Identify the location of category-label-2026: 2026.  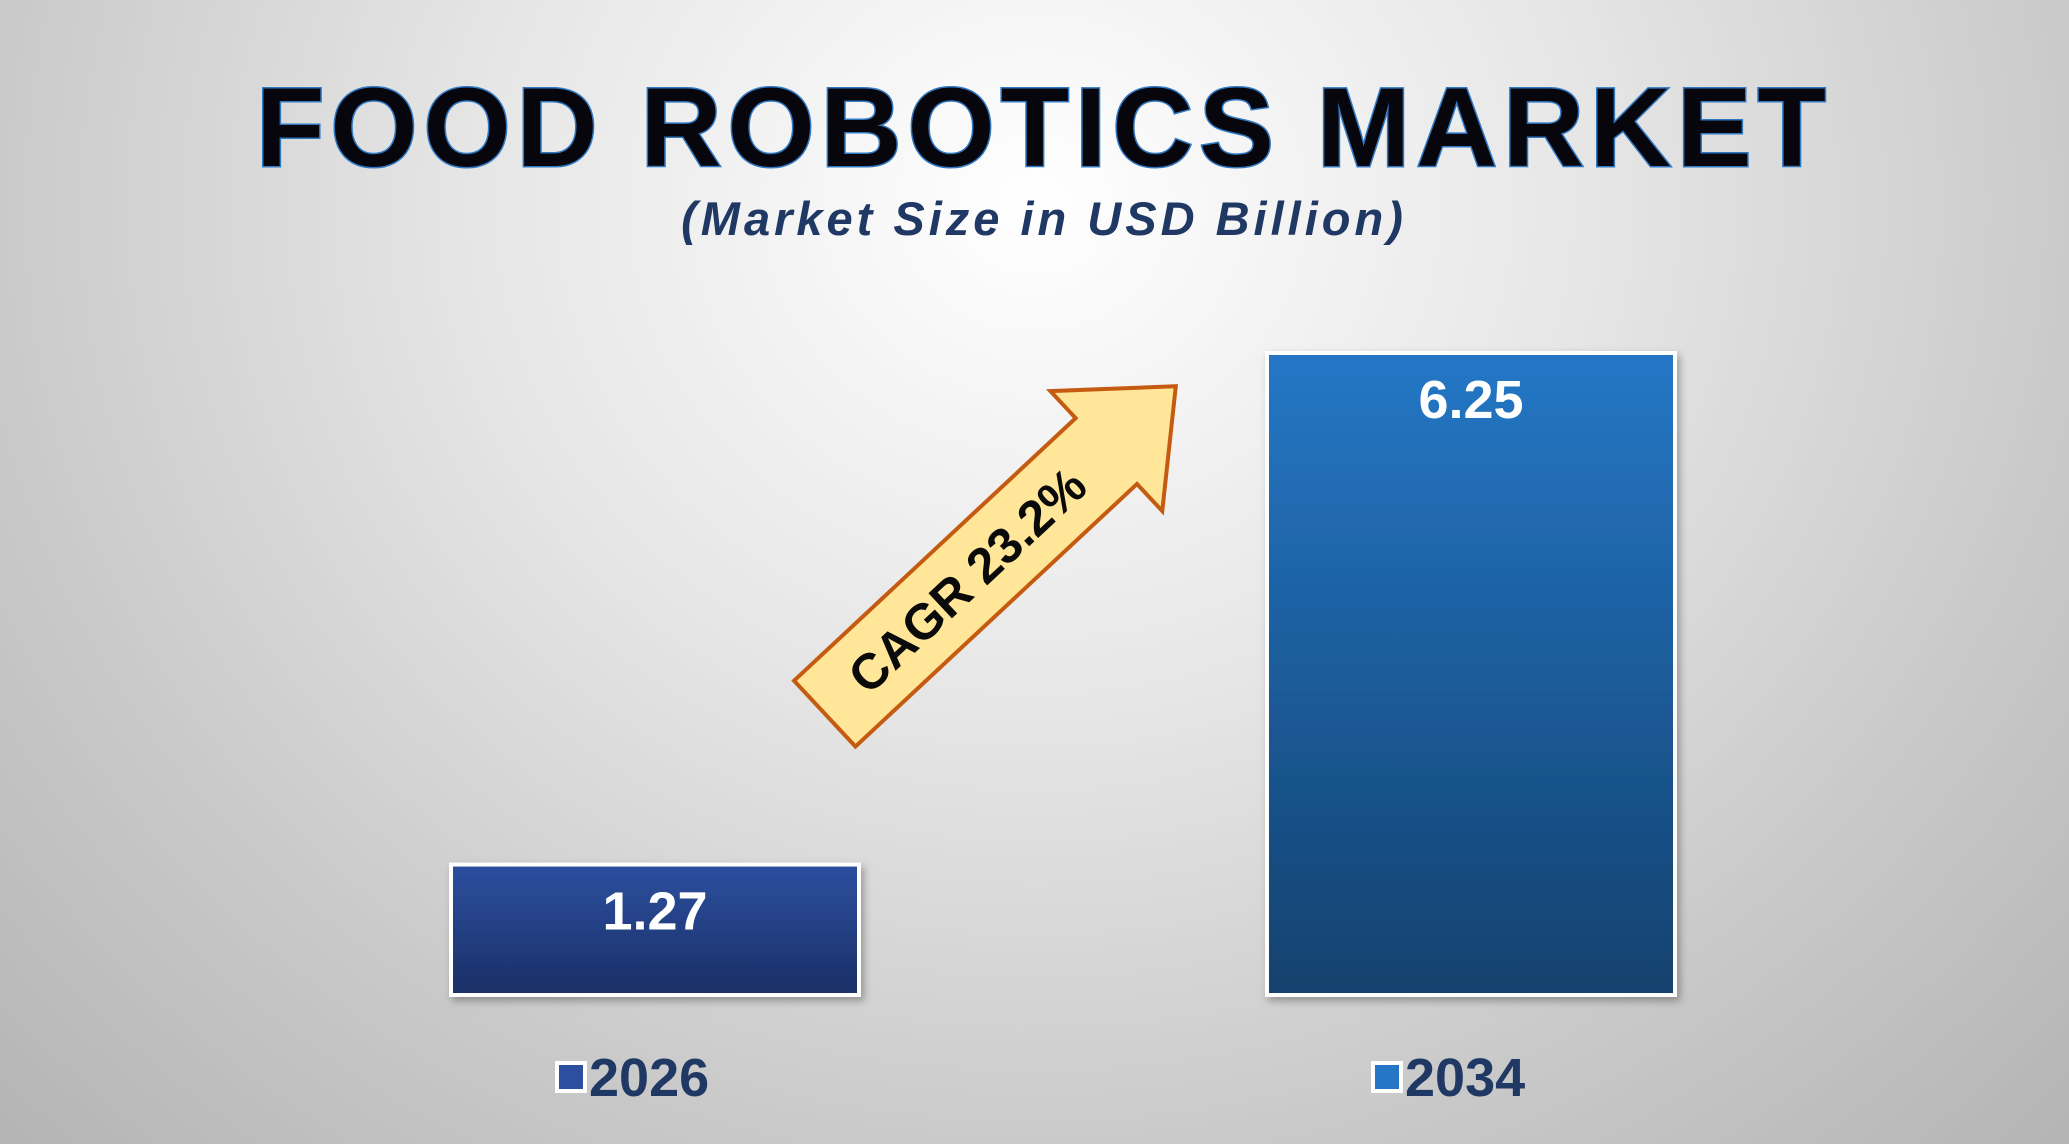
(649, 1078).